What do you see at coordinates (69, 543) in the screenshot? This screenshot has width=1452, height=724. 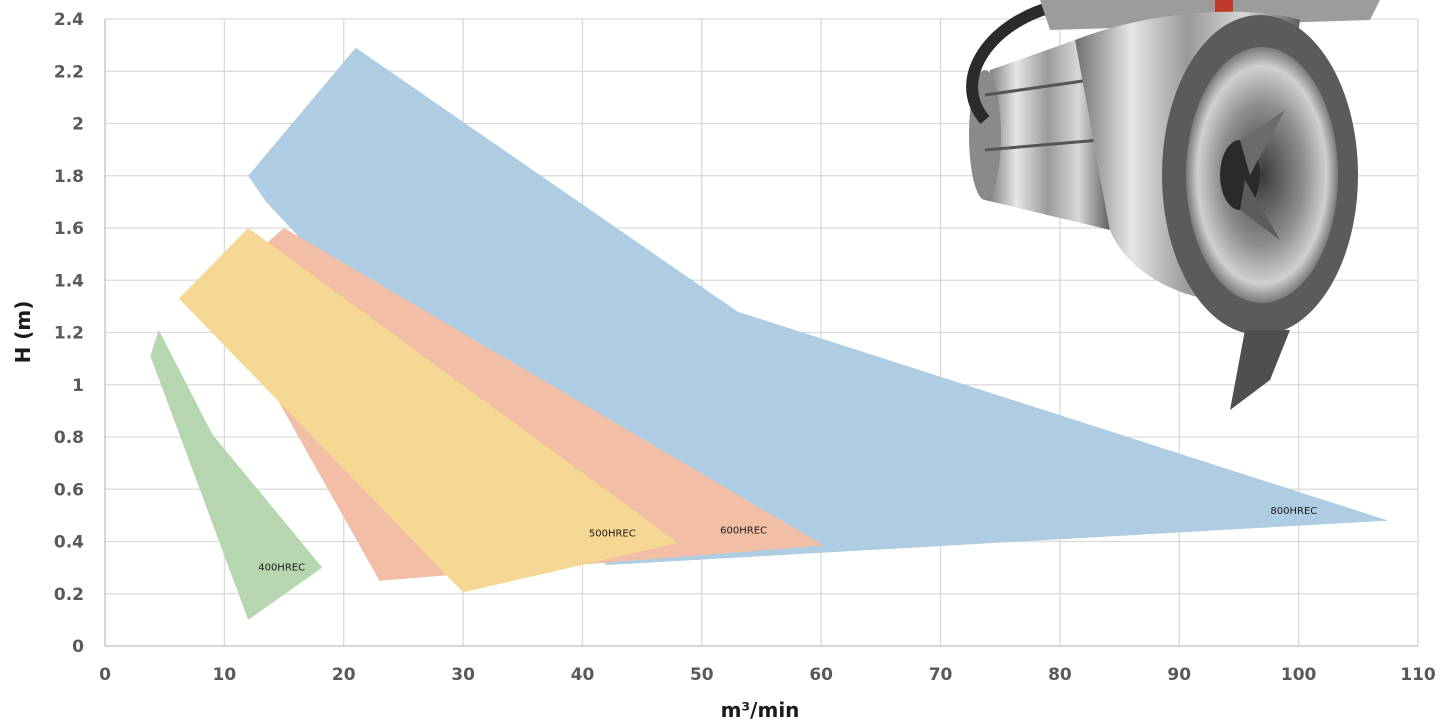 I see `y-tick-label: 0.4` at bounding box center [69, 543].